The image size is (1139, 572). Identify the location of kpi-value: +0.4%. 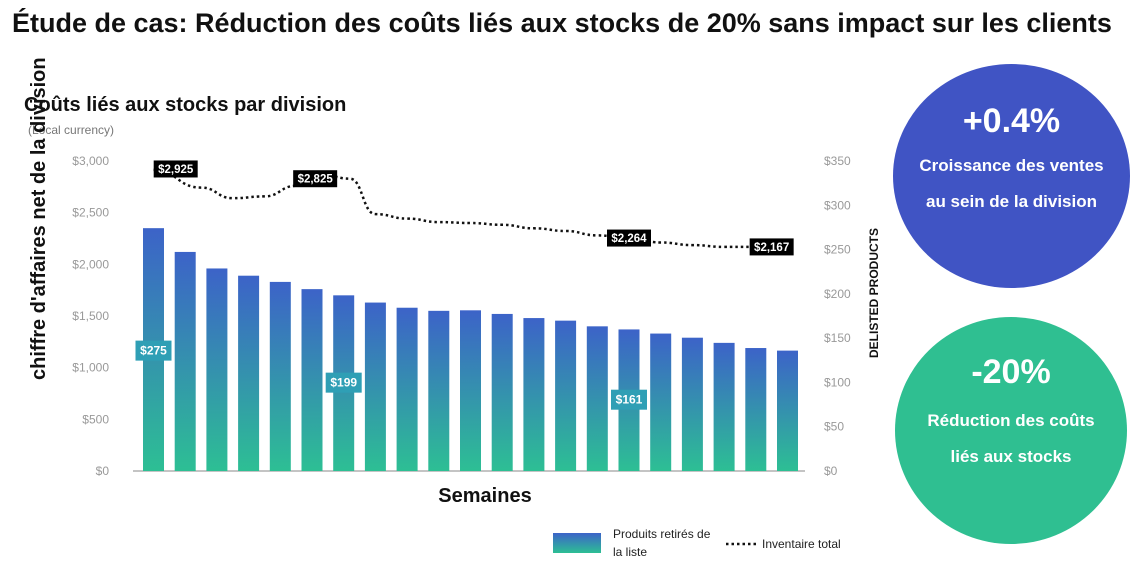
(1011, 121).